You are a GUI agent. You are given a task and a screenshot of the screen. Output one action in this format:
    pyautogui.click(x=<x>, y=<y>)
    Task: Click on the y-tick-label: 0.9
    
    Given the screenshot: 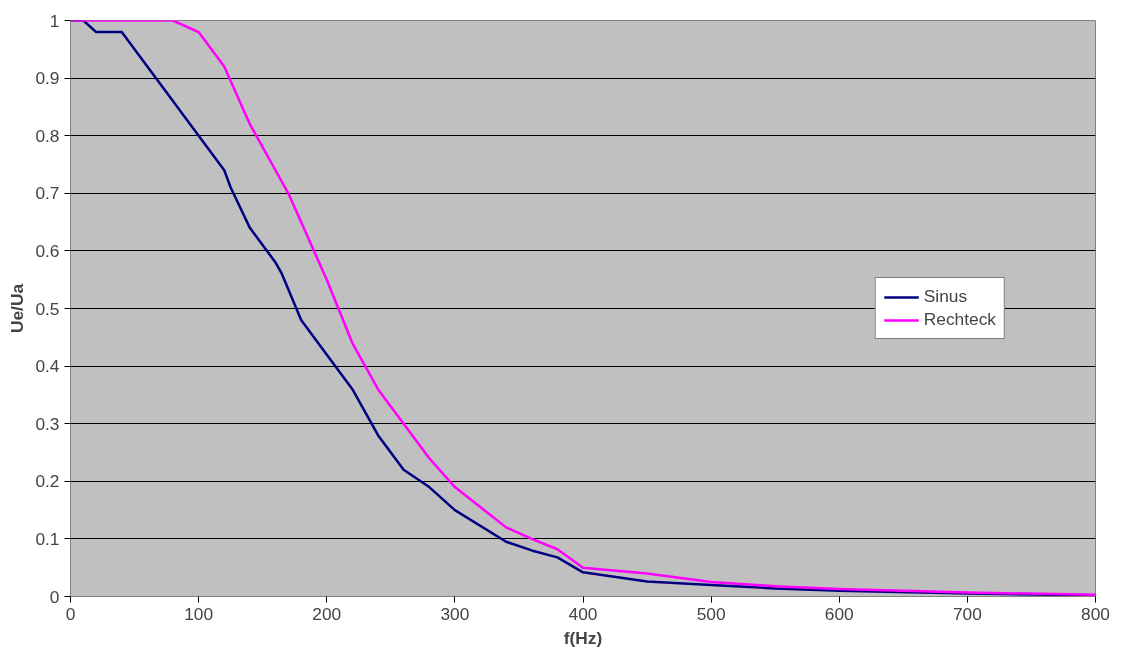 What is the action you would take?
    pyautogui.click(x=47, y=78)
    